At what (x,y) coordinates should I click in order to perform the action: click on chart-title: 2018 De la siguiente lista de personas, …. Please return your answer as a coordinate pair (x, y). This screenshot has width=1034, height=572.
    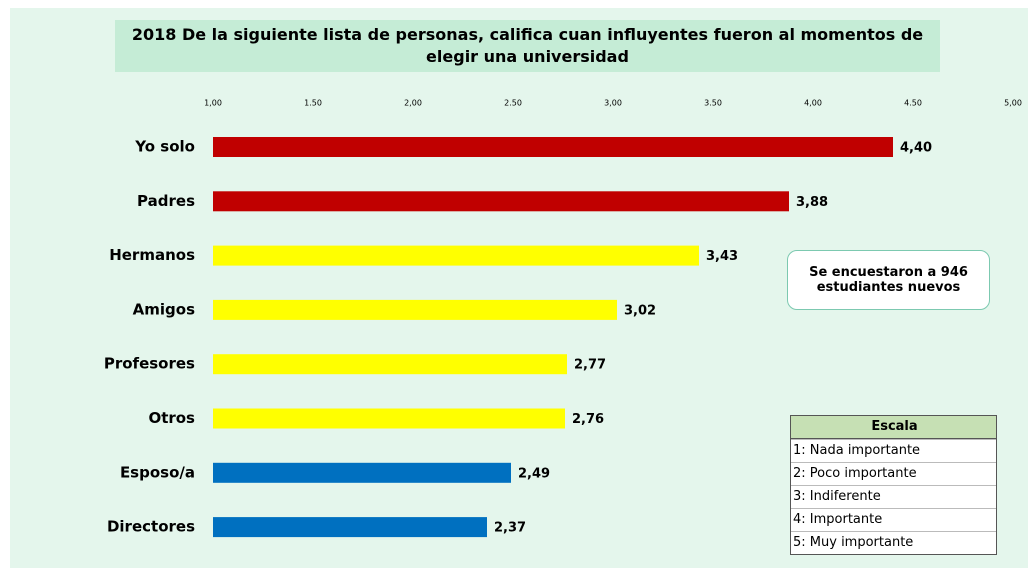
    Looking at the image, I should click on (527, 46).